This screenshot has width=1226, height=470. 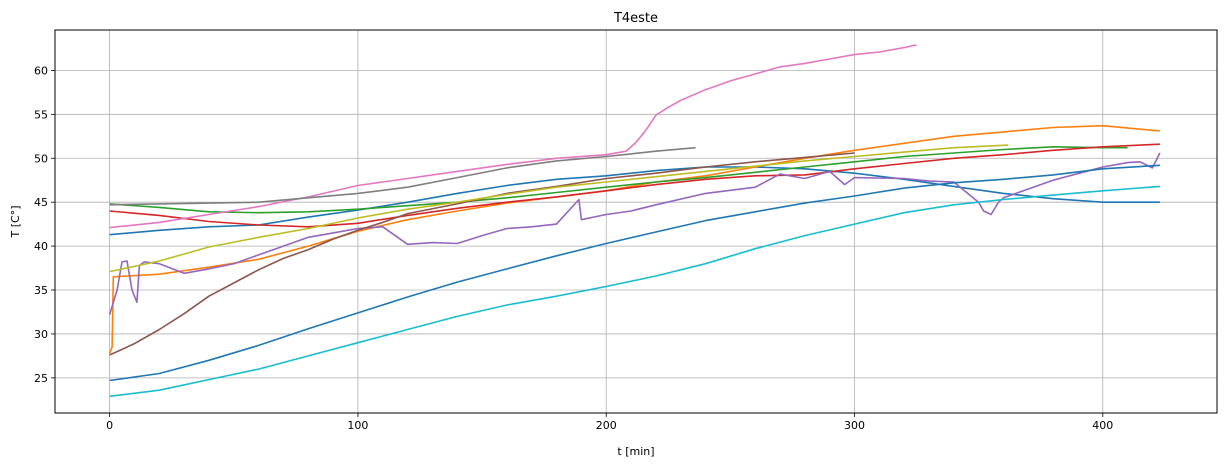 I want to click on x-tick-label: 200, so click(x=606, y=425).